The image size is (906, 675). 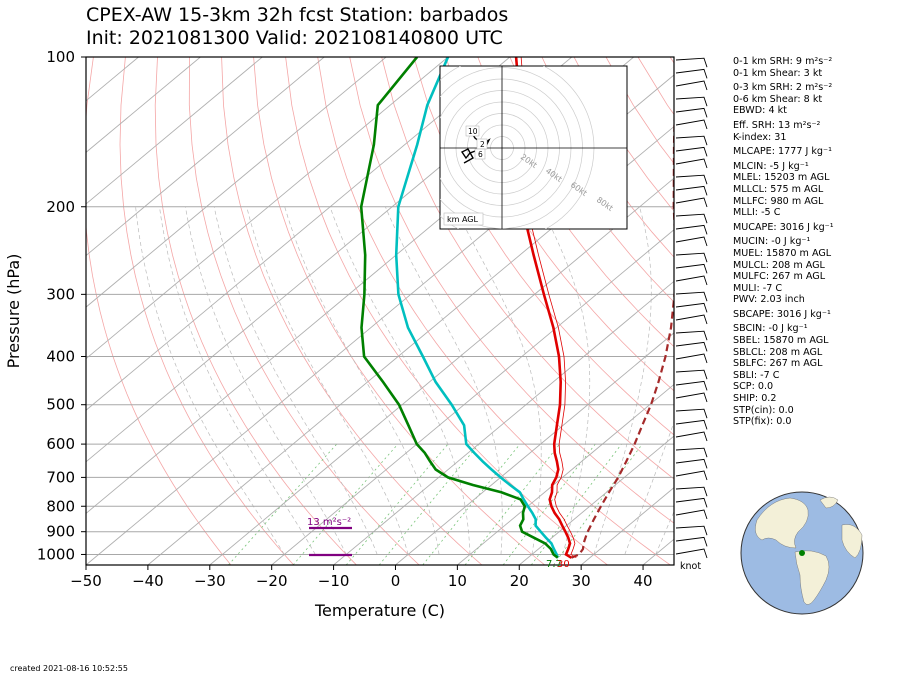 I want to click on y-tick-label: 200, so click(x=60, y=207).